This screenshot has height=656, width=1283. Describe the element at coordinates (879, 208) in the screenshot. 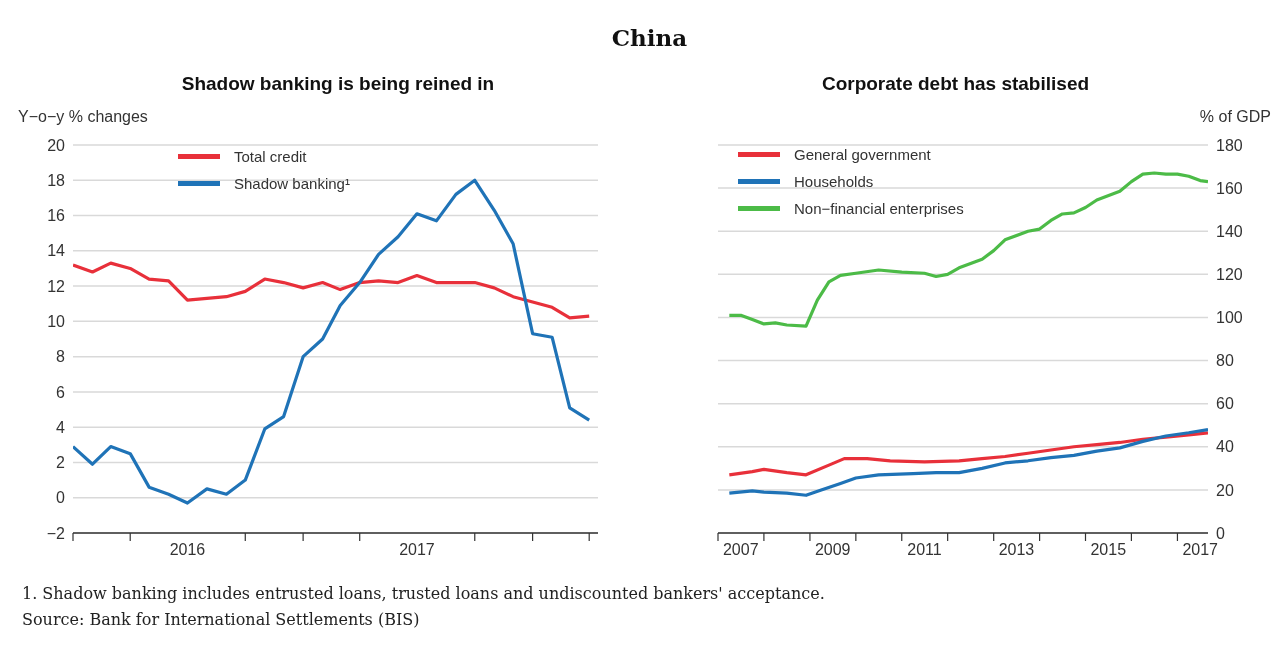

I see `legend-label: Non−financial enterprises` at that location.